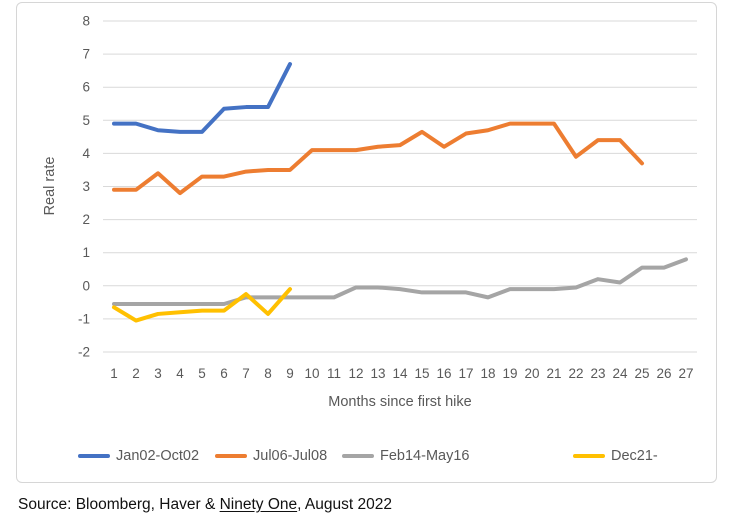 The height and width of the screenshot is (523, 744). I want to click on x-tick-label: 10, so click(311, 373).